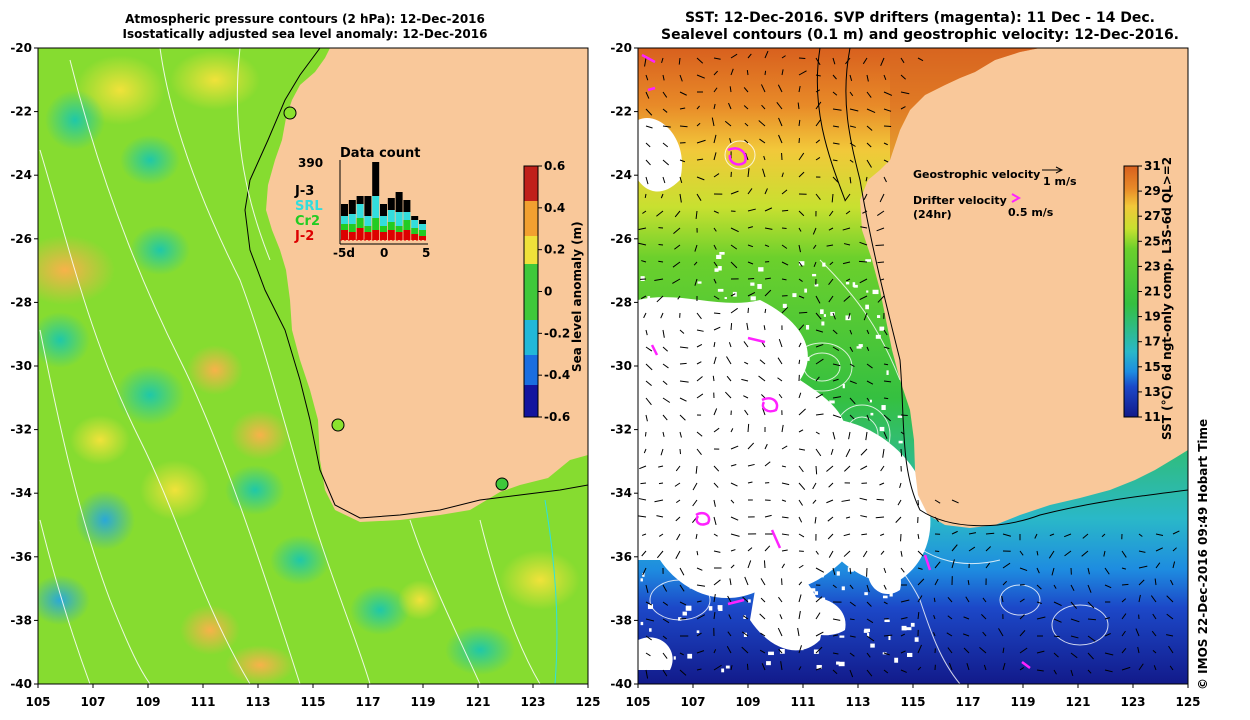  I want to click on inset-xtick-start: -5d, so click(344, 253).